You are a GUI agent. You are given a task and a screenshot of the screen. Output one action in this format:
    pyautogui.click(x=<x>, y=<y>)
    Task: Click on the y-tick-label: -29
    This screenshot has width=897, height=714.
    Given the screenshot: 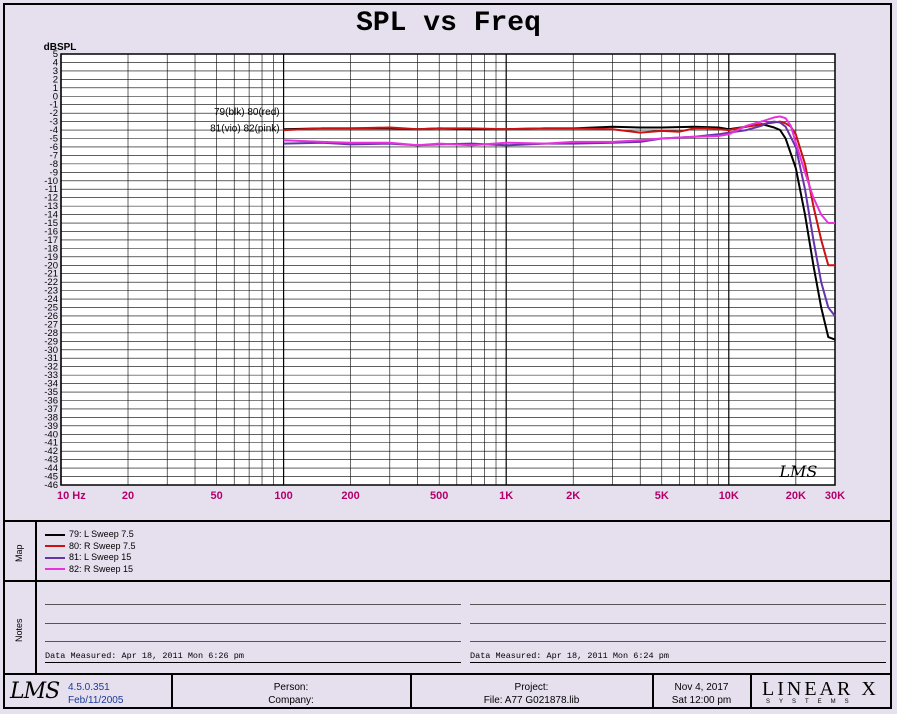 What is the action you would take?
    pyautogui.click(x=51, y=341)
    